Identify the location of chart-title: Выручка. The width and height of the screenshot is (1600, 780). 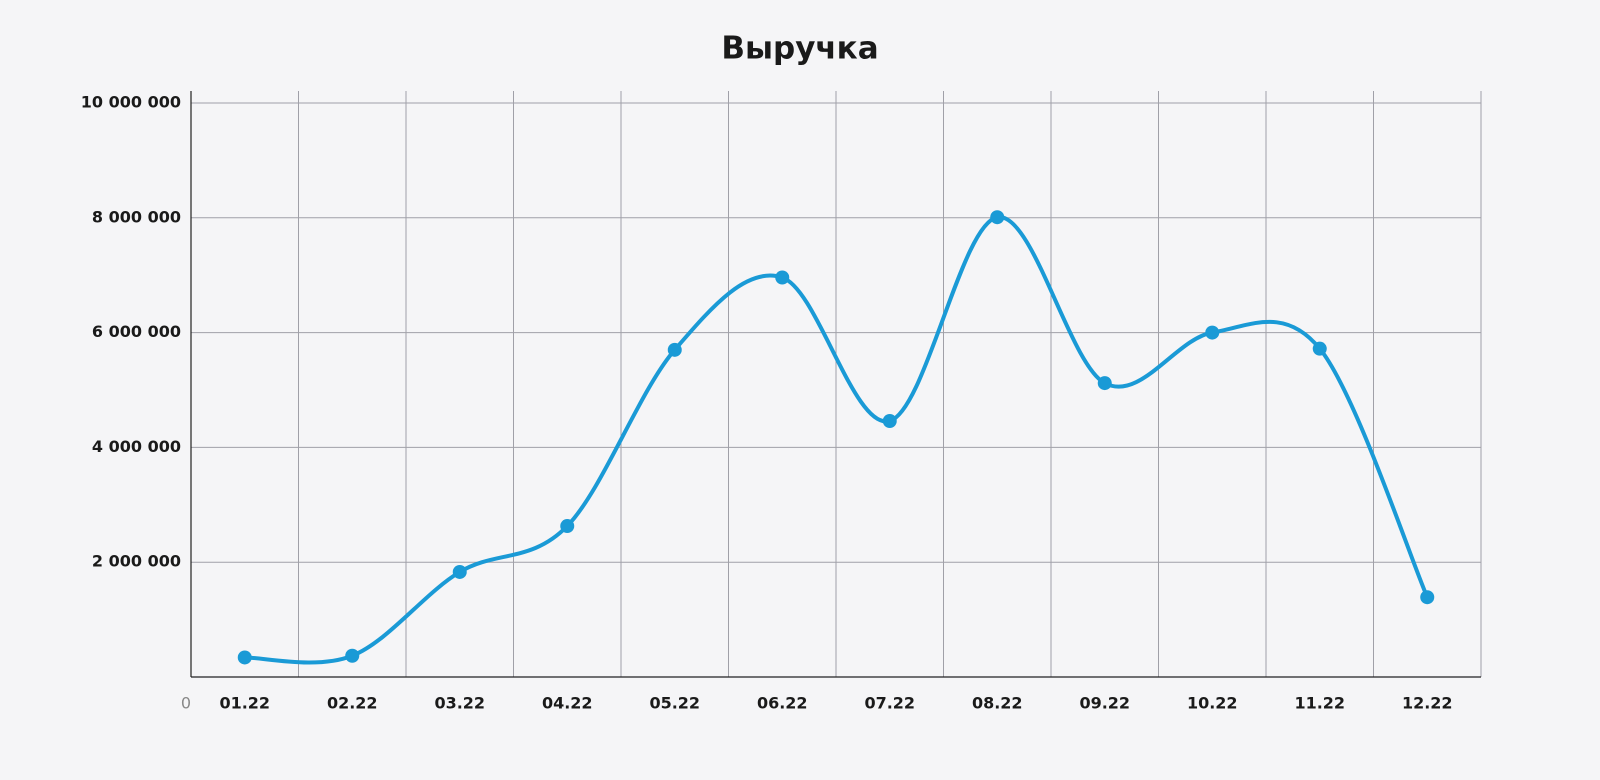
(799, 49).